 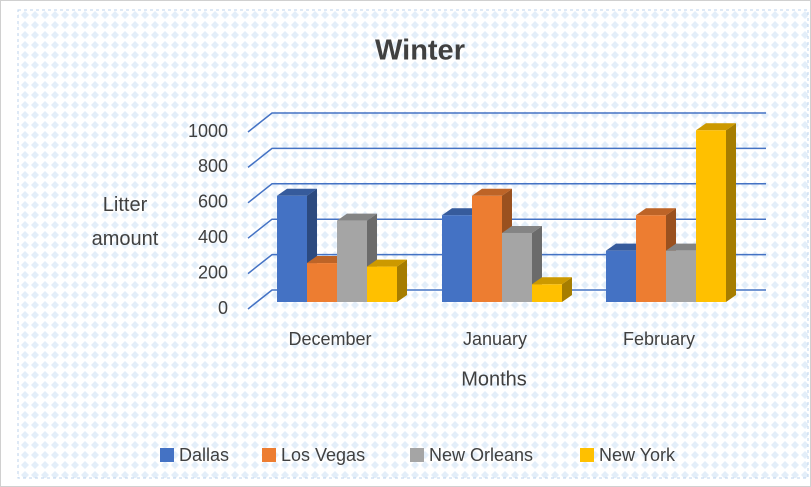 I want to click on y-tick-label: 600, so click(x=213, y=202).